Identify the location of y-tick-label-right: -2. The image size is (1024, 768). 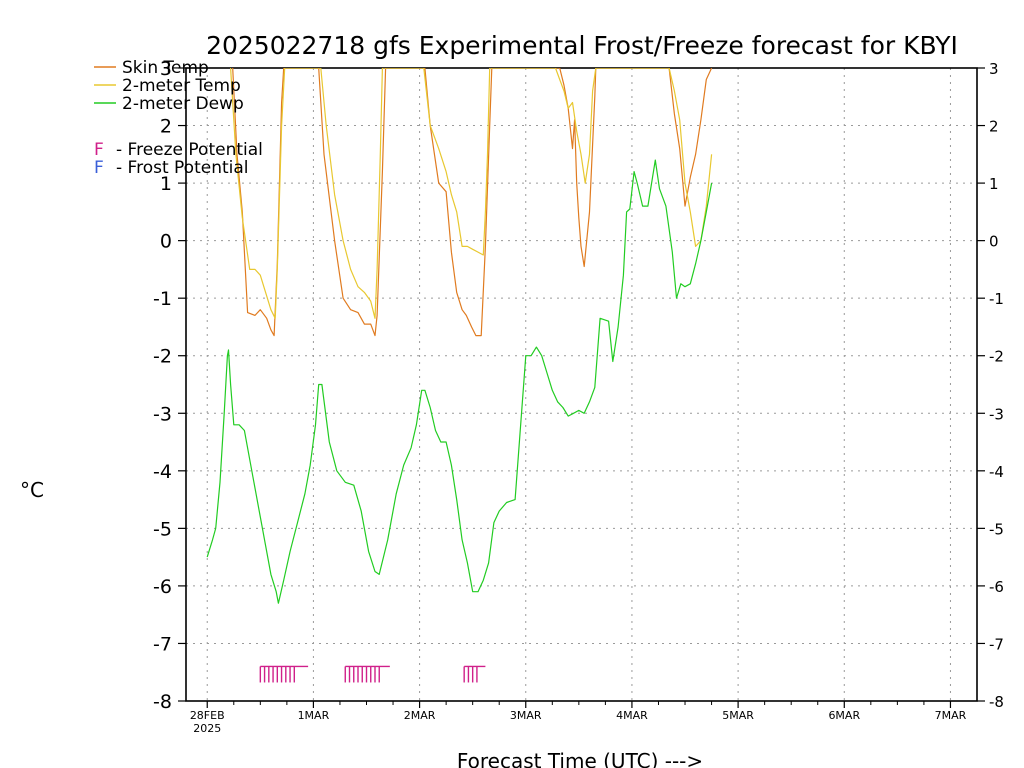
(996, 357).